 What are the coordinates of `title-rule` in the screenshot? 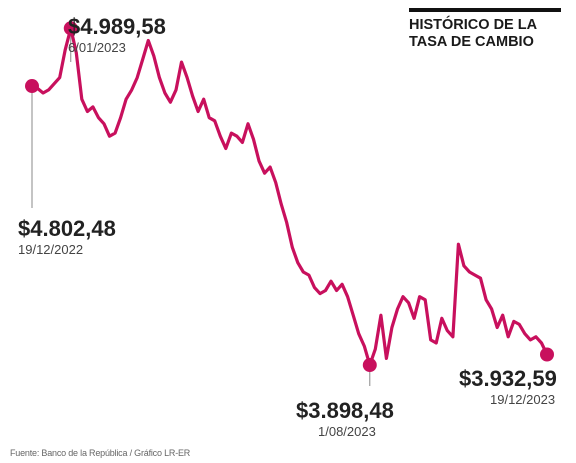 It's located at (485, 10).